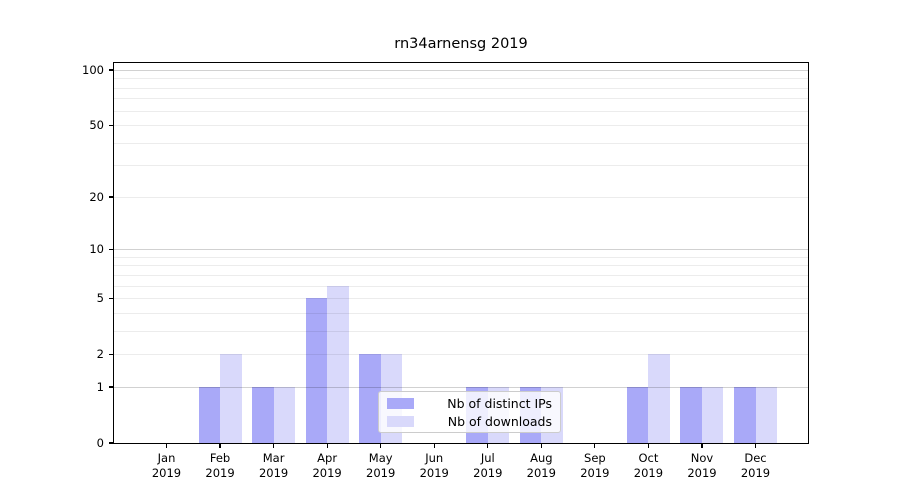 This screenshot has height=500, width=900. What do you see at coordinates (469, 412) in the screenshot?
I see `legend: Nb of distinct IPs Nb of downloads` at bounding box center [469, 412].